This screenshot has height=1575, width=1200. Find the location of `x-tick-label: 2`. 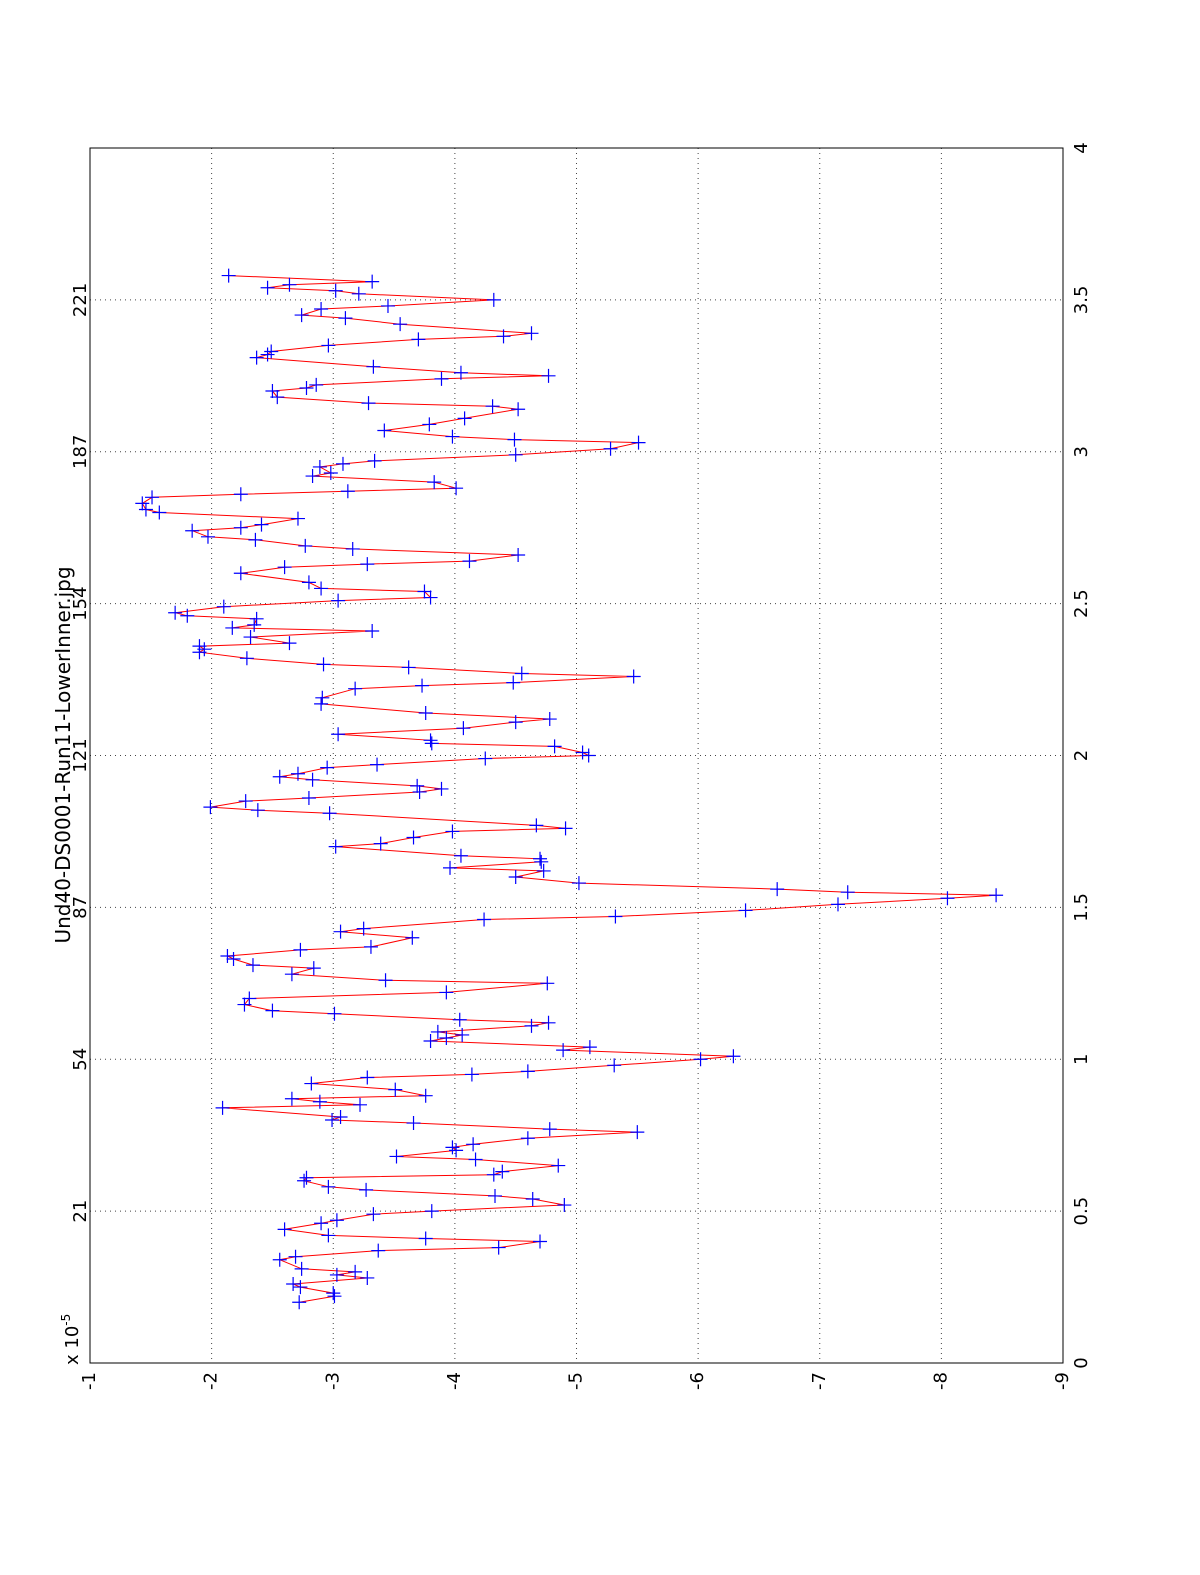

x-tick-label: 2 is located at coordinates (1081, 755).